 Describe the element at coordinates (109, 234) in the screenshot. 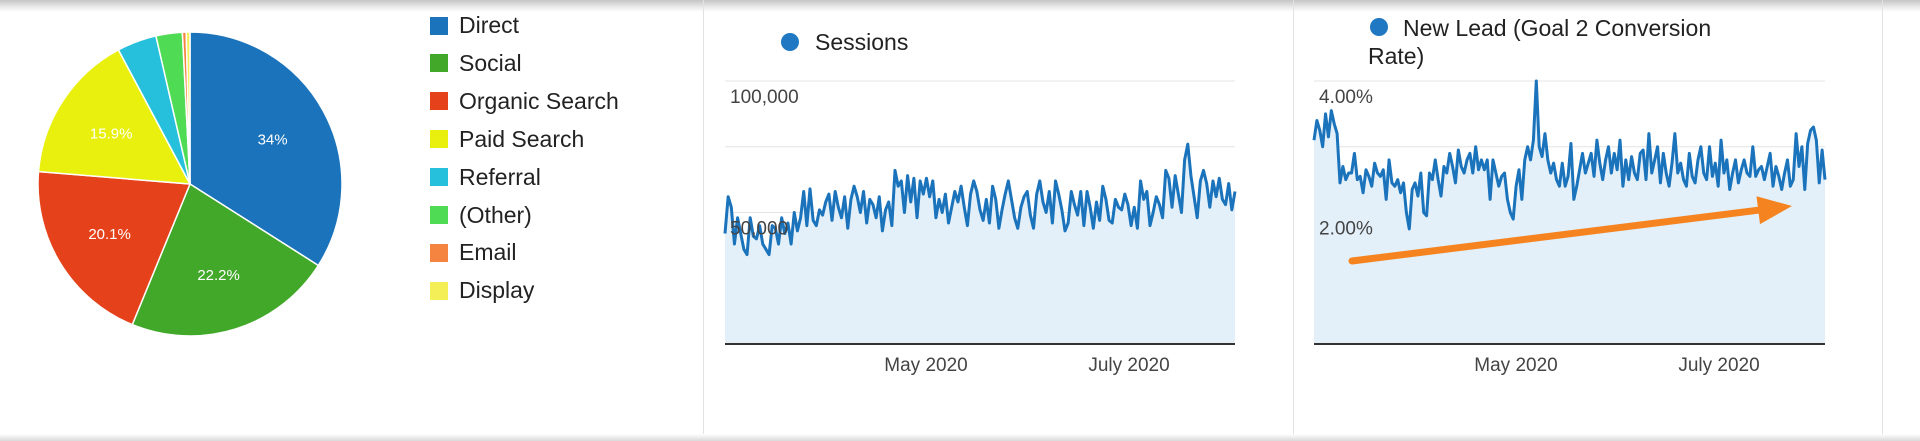

I see `pie-label-organic-search: 20.1%` at that location.